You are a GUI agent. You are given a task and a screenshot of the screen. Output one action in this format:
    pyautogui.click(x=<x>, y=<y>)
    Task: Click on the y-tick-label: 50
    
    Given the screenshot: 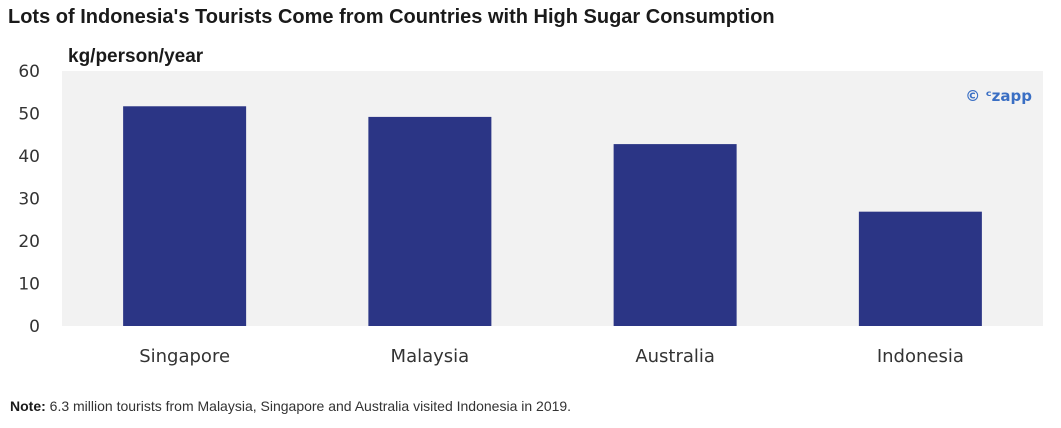 What is the action you would take?
    pyautogui.click(x=29, y=115)
    